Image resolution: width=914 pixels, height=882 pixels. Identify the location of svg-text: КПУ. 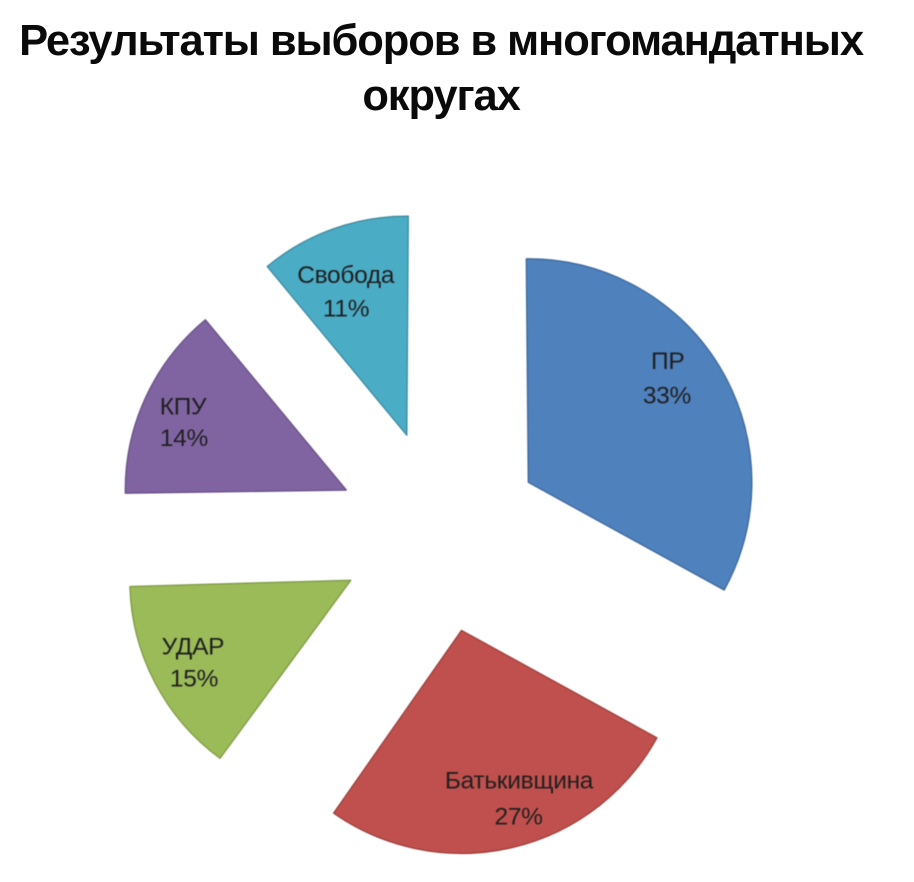
(183, 407).